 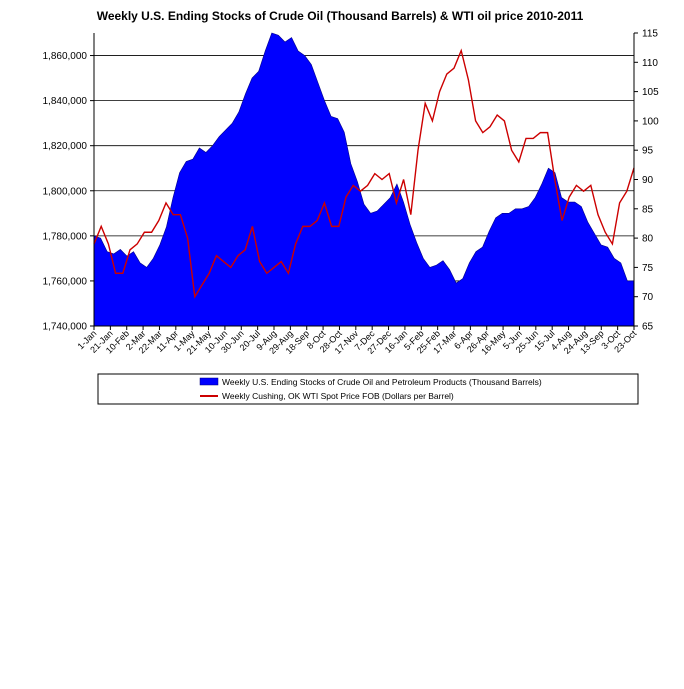 I want to click on left-tick-label: 1,800,000, so click(x=65, y=191).